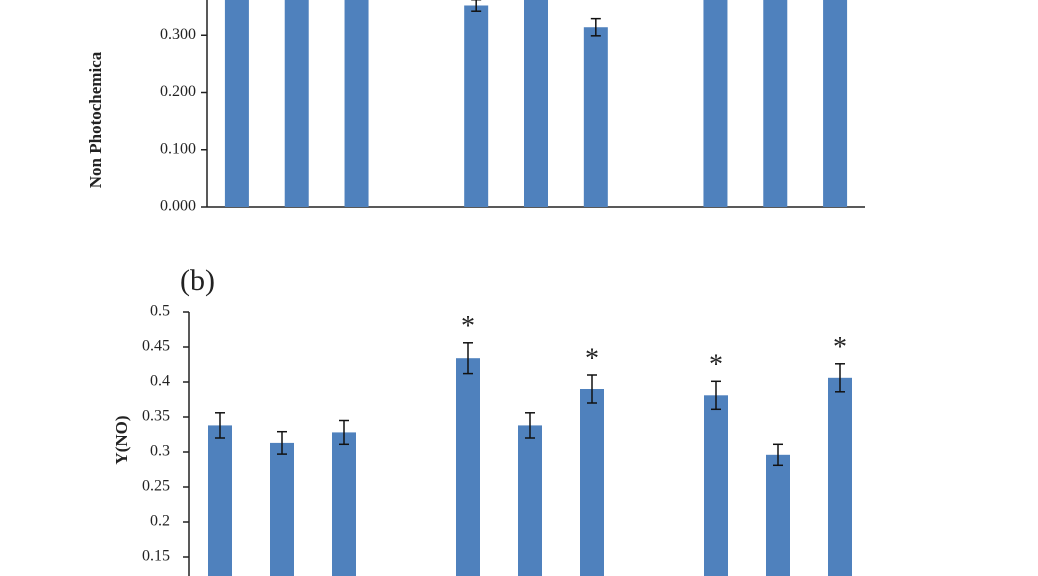 The width and height of the screenshot is (1038, 576). Describe the element at coordinates (156, 346) in the screenshot. I see `y-tick-label: 0.45` at that location.